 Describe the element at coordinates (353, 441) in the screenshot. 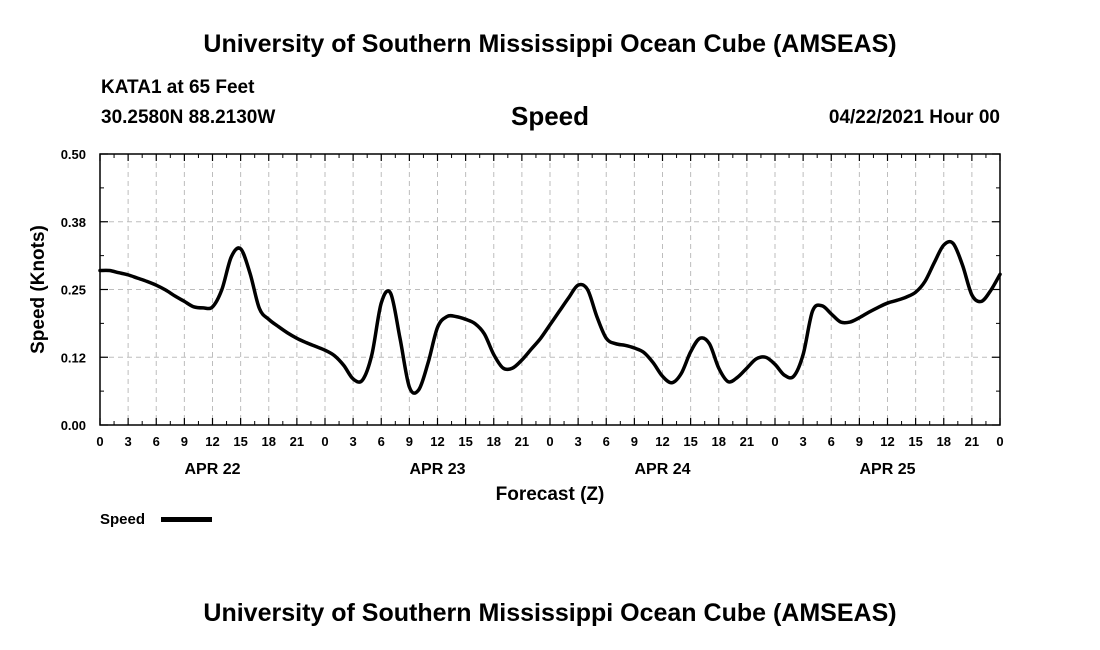

I see `x-tick-label-9: 3` at that location.